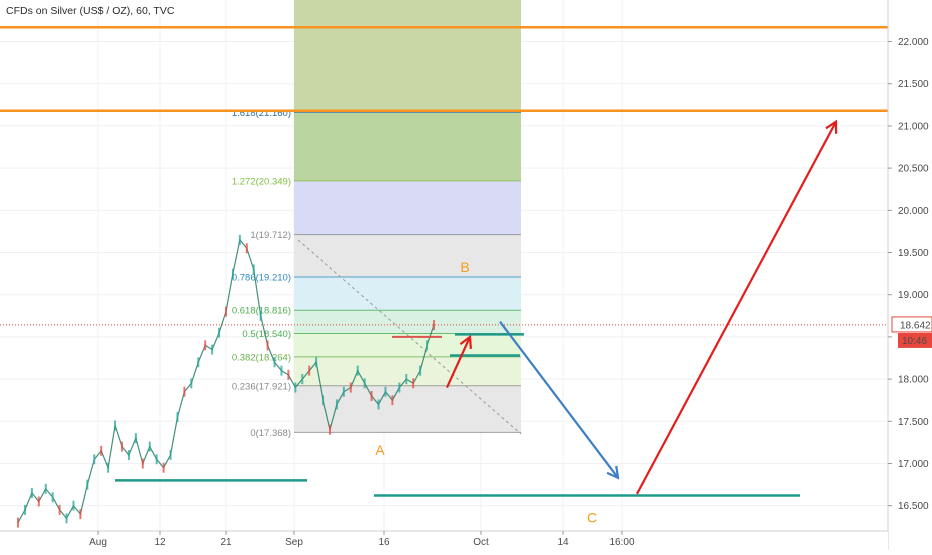 The width and height of the screenshot is (932, 555). I want to click on x-tick-label: Sep, so click(294, 542).